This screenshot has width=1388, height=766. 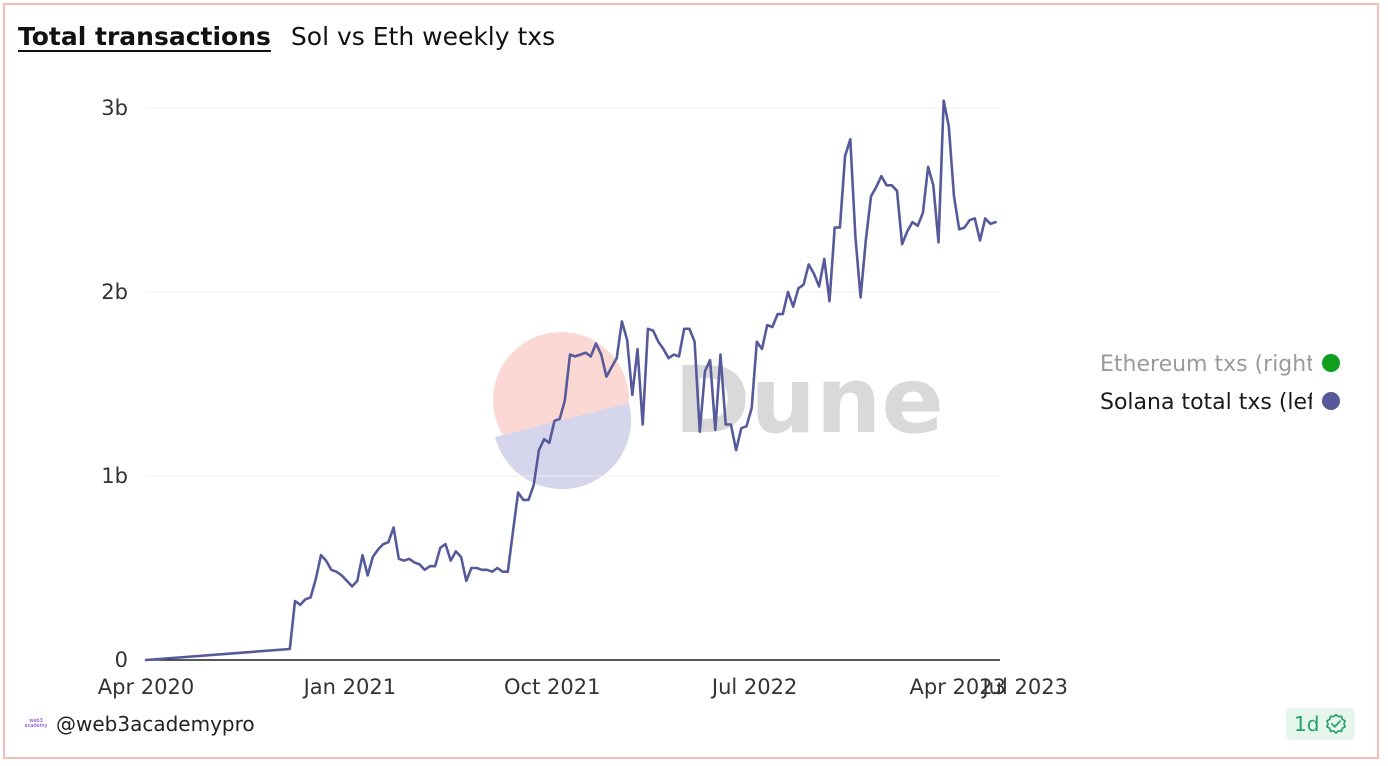 What do you see at coordinates (753, 687) in the screenshot?
I see `x-tick-label: Jul 2022` at bounding box center [753, 687].